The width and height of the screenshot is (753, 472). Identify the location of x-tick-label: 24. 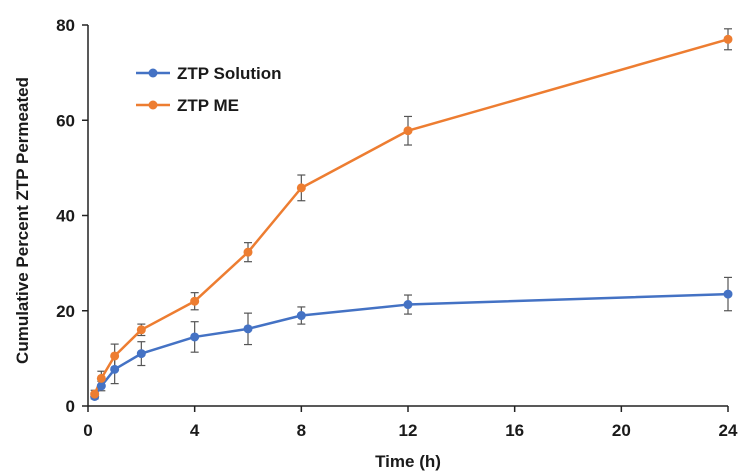
(728, 430).